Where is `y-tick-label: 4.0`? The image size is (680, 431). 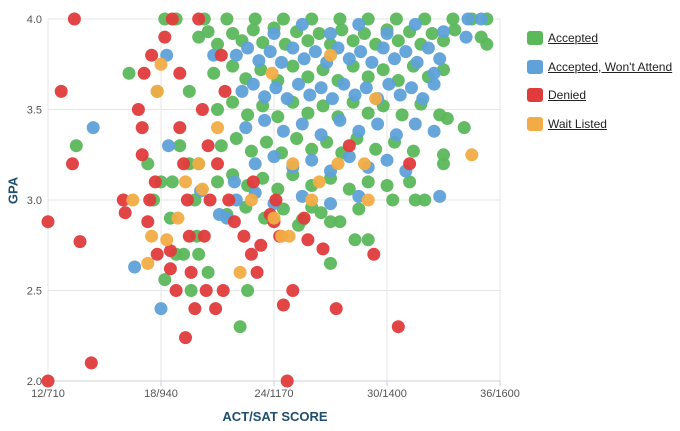 y-tick-label: 4.0 is located at coordinates (34, 20).